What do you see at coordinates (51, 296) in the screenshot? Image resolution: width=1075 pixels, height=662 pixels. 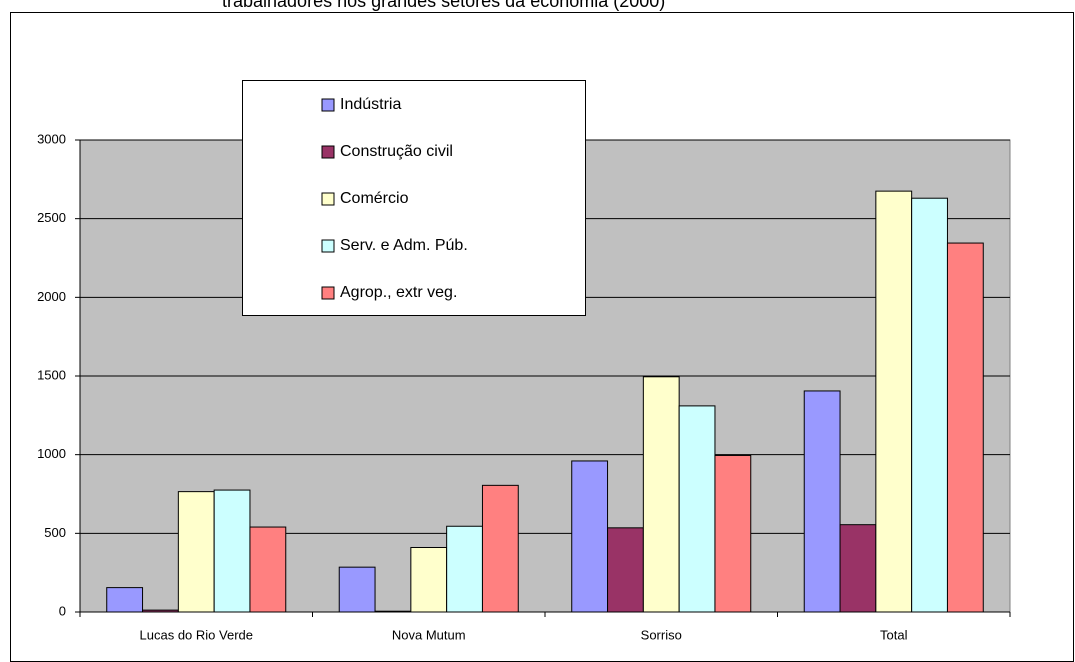 I see `y-tick-label: 2000` at bounding box center [51, 296].